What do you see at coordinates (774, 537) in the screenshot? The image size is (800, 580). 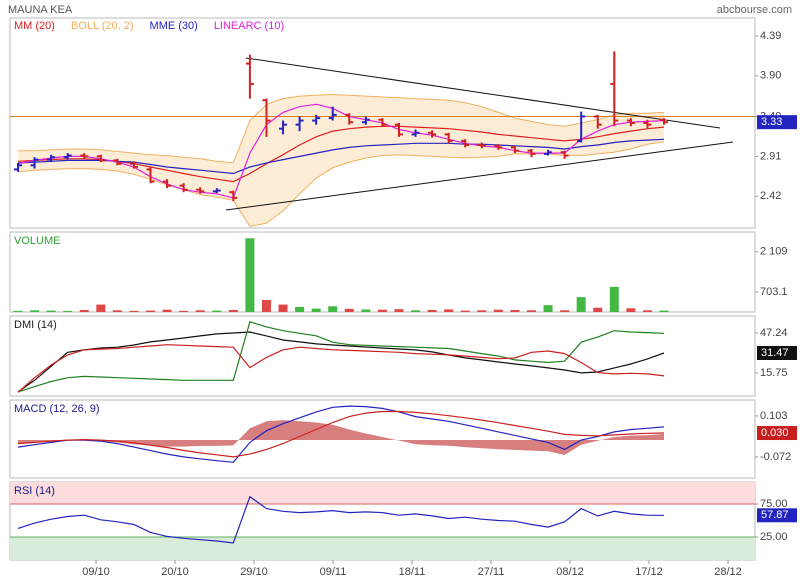 I see `y-tick-label: 25.00` at bounding box center [774, 537].